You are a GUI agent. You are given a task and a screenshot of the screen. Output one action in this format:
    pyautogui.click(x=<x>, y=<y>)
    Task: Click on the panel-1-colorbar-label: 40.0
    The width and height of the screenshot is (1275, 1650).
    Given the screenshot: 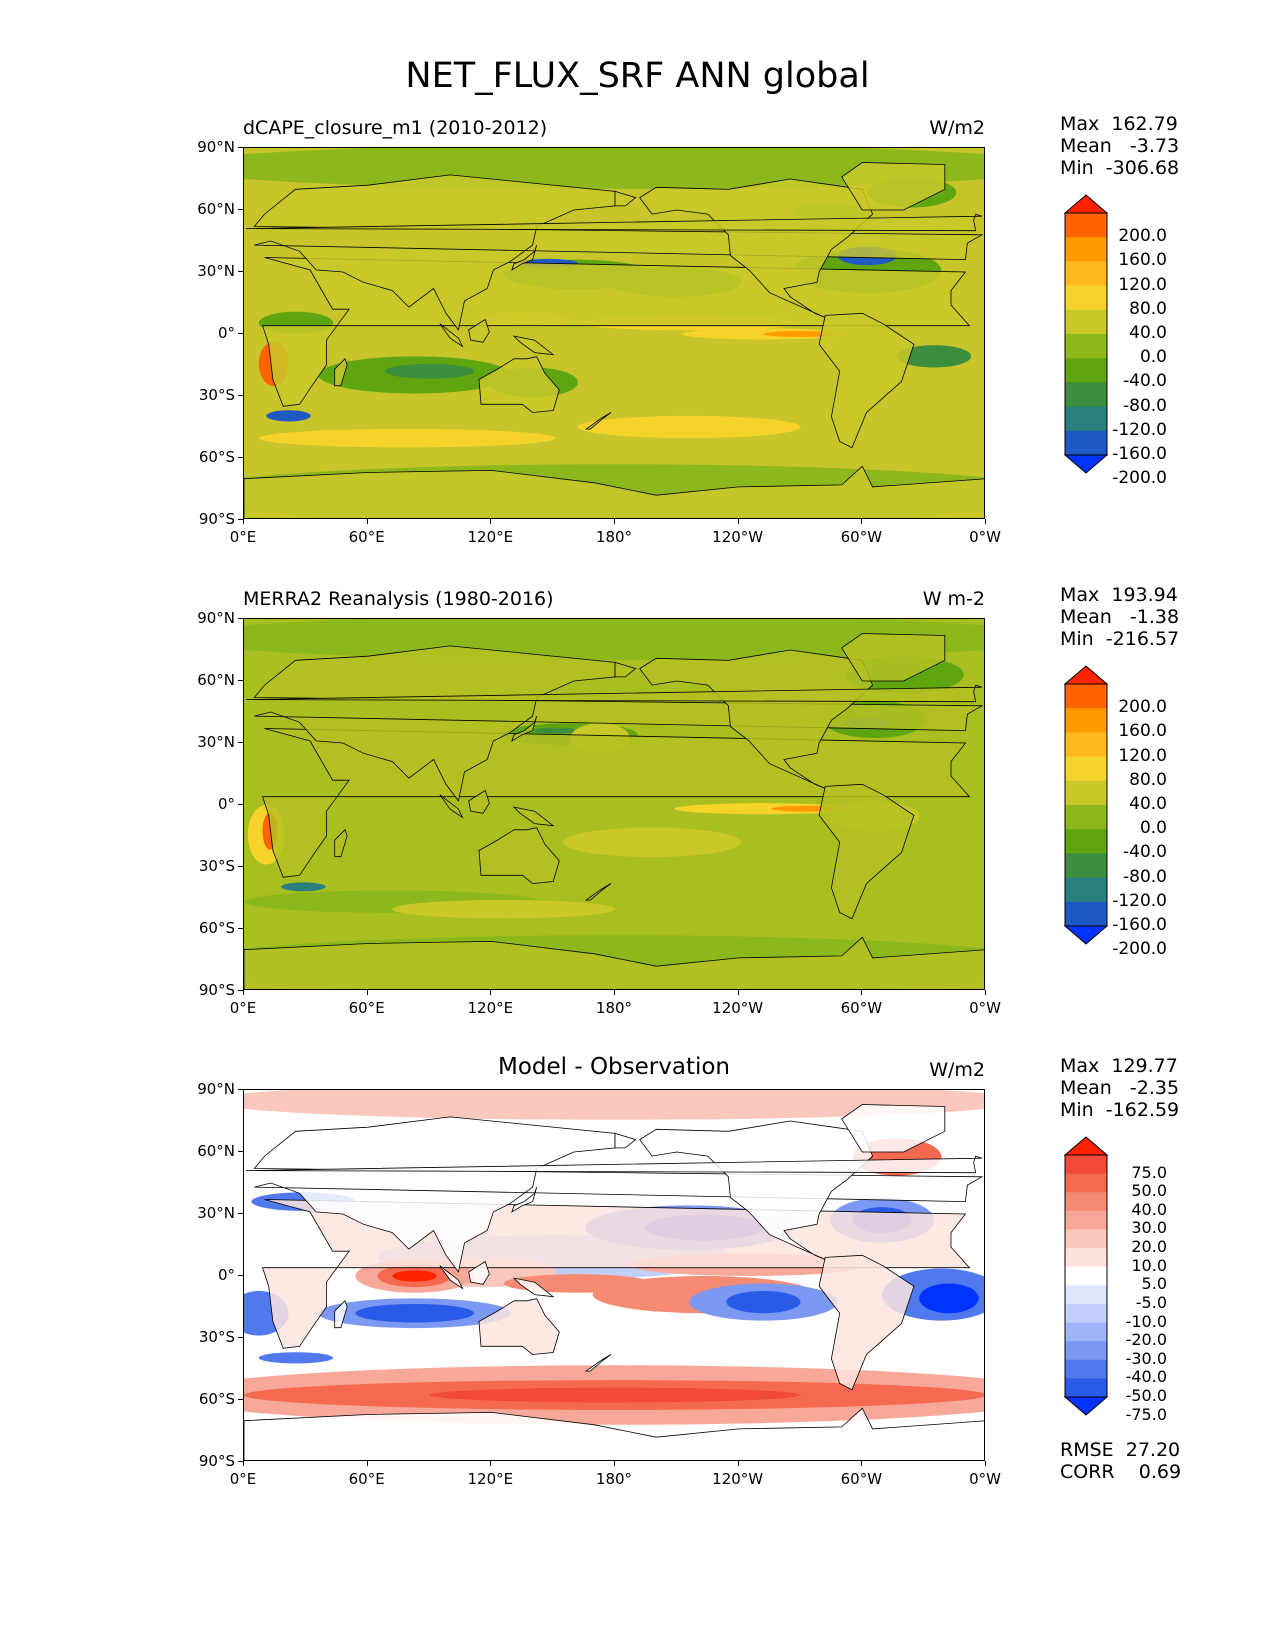 What is the action you would take?
    pyautogui.click(x=1148, y=333)
    